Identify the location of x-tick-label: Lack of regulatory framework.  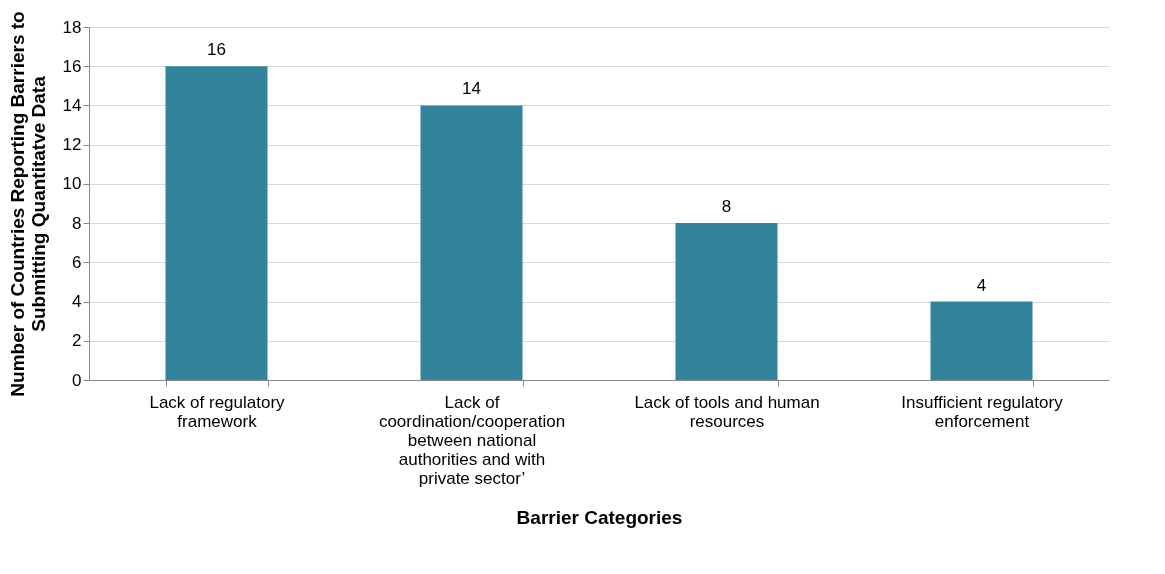
(217, 411).